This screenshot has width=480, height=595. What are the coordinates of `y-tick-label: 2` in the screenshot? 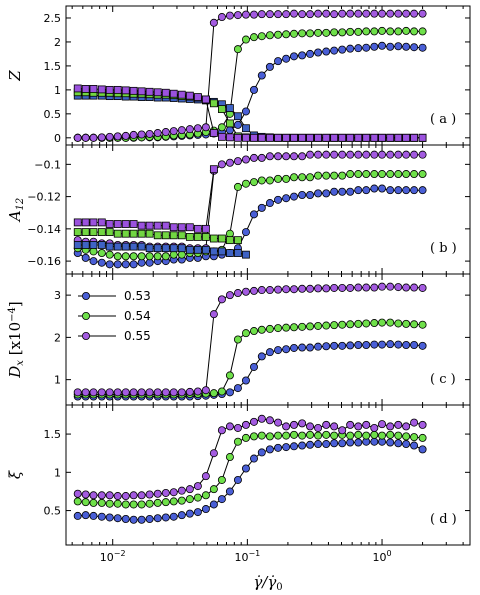 It's located at (57, 337).